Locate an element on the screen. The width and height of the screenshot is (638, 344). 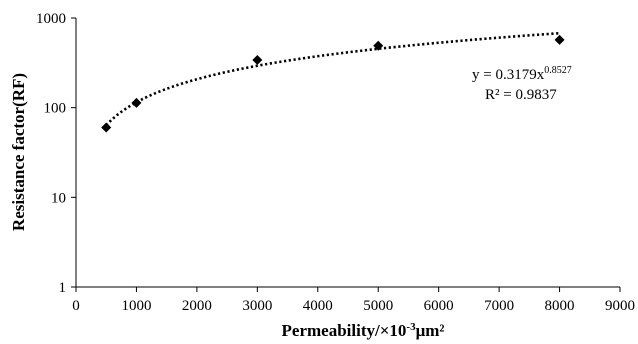
trendline-equation: y = 0.3179x0.8527 is located at coordinates (522, 74).